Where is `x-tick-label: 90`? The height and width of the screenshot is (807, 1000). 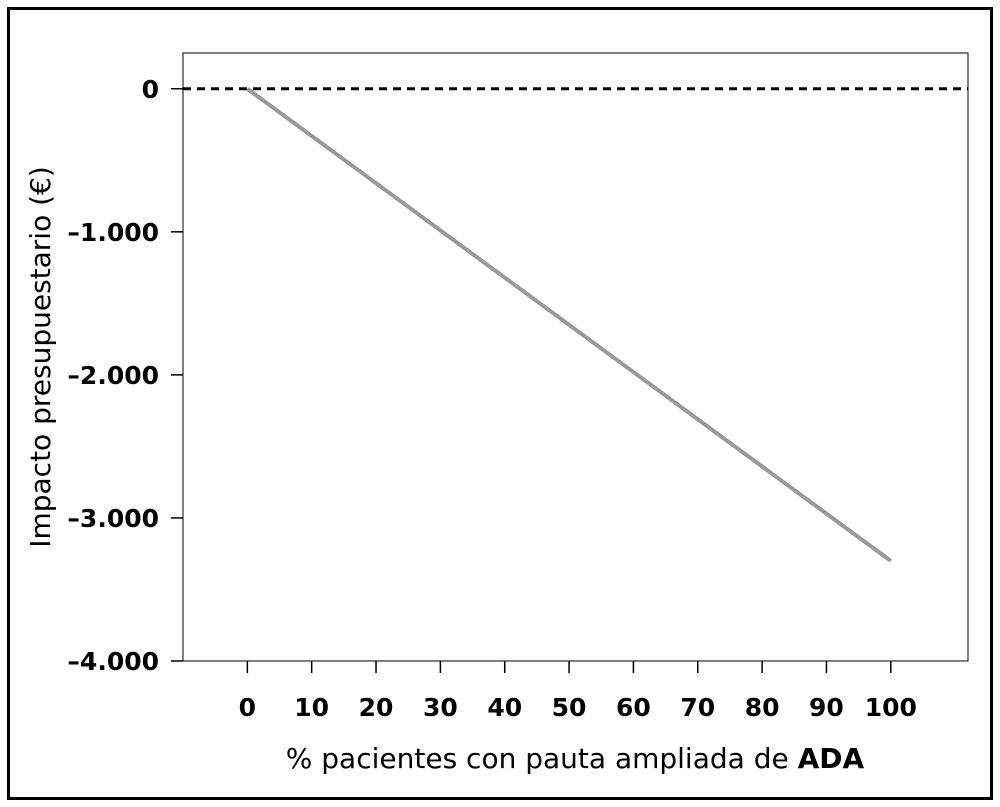 x-tick-label: 90 is located at coordinates (826, 707).